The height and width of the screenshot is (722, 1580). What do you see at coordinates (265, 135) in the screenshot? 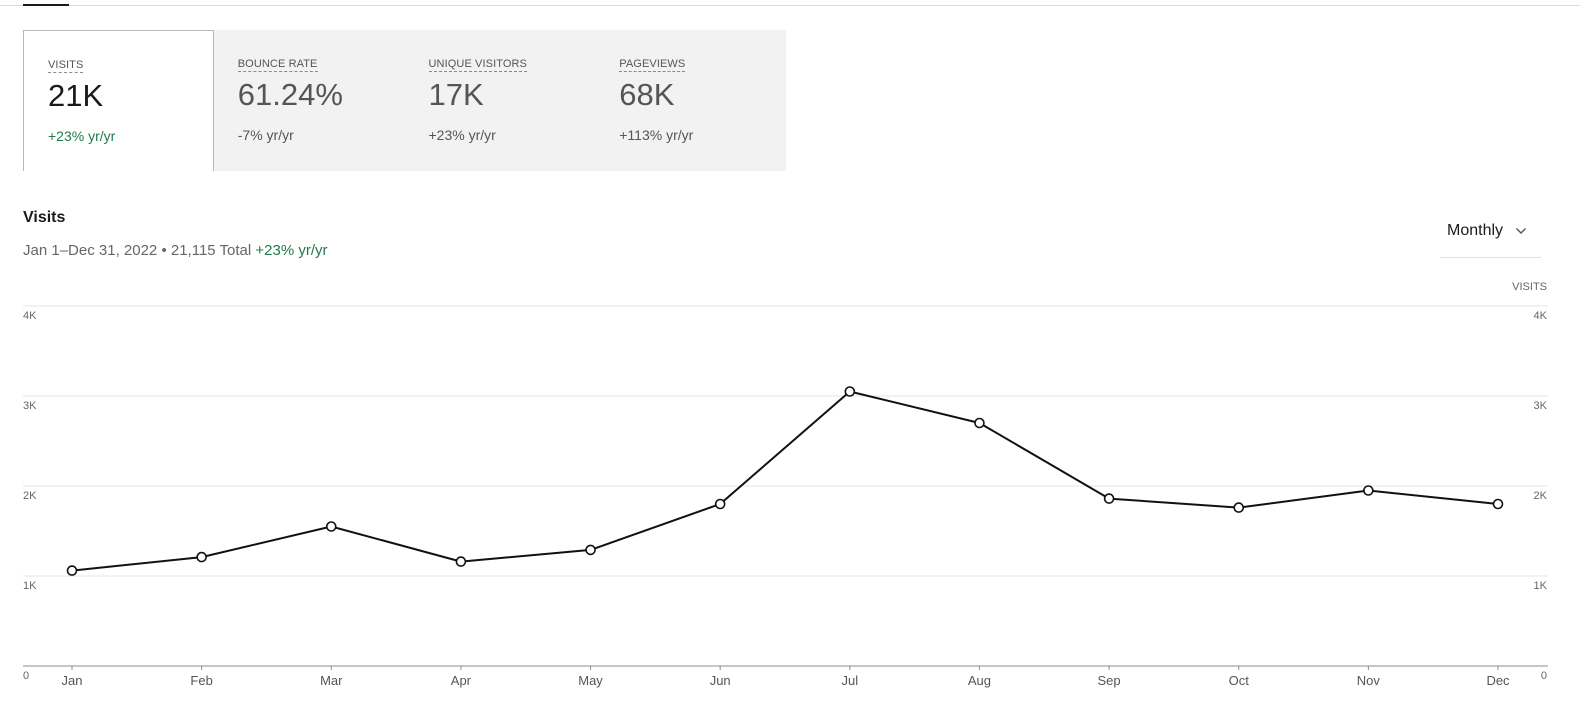
I see `metric-change: -7% yr/yr` at bounding box center [265, 135].